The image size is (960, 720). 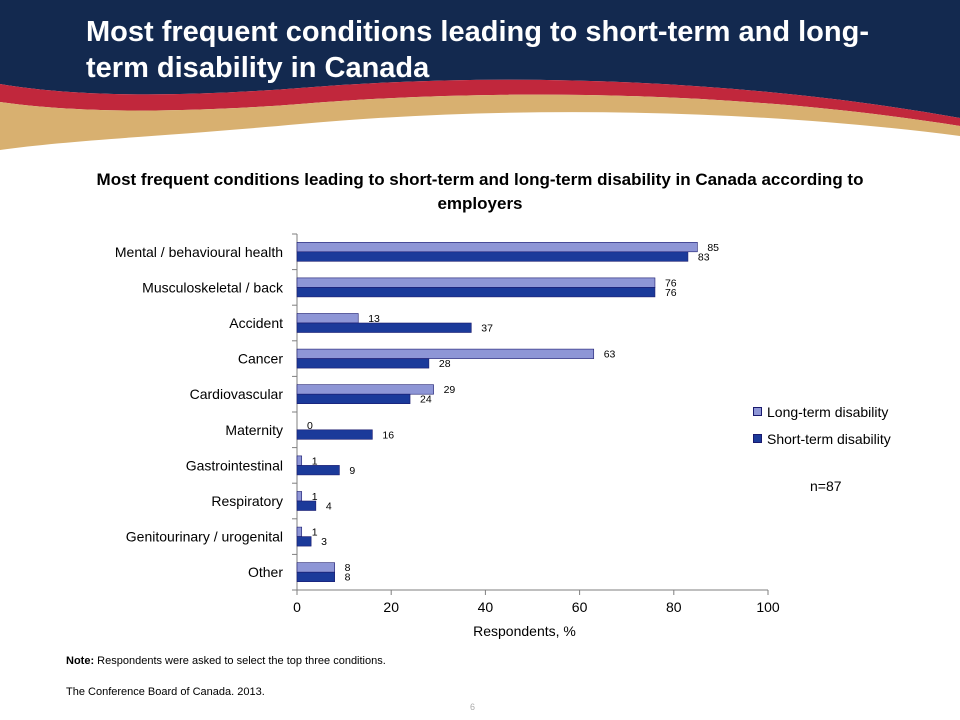 I want to click on sample-size-annotation: n=87, so click(x=826, y=486).